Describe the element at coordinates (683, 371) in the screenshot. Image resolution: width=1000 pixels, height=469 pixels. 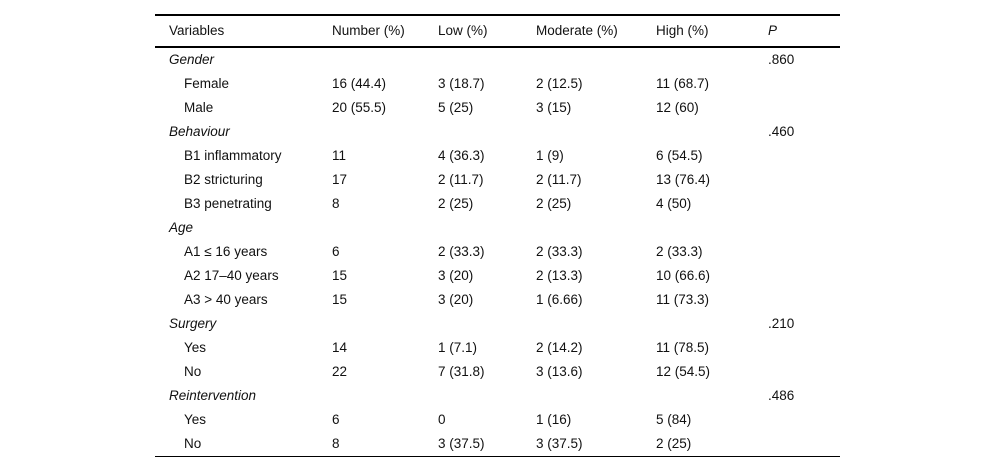
I see `value-cell: 12 (54.5)` at that location.